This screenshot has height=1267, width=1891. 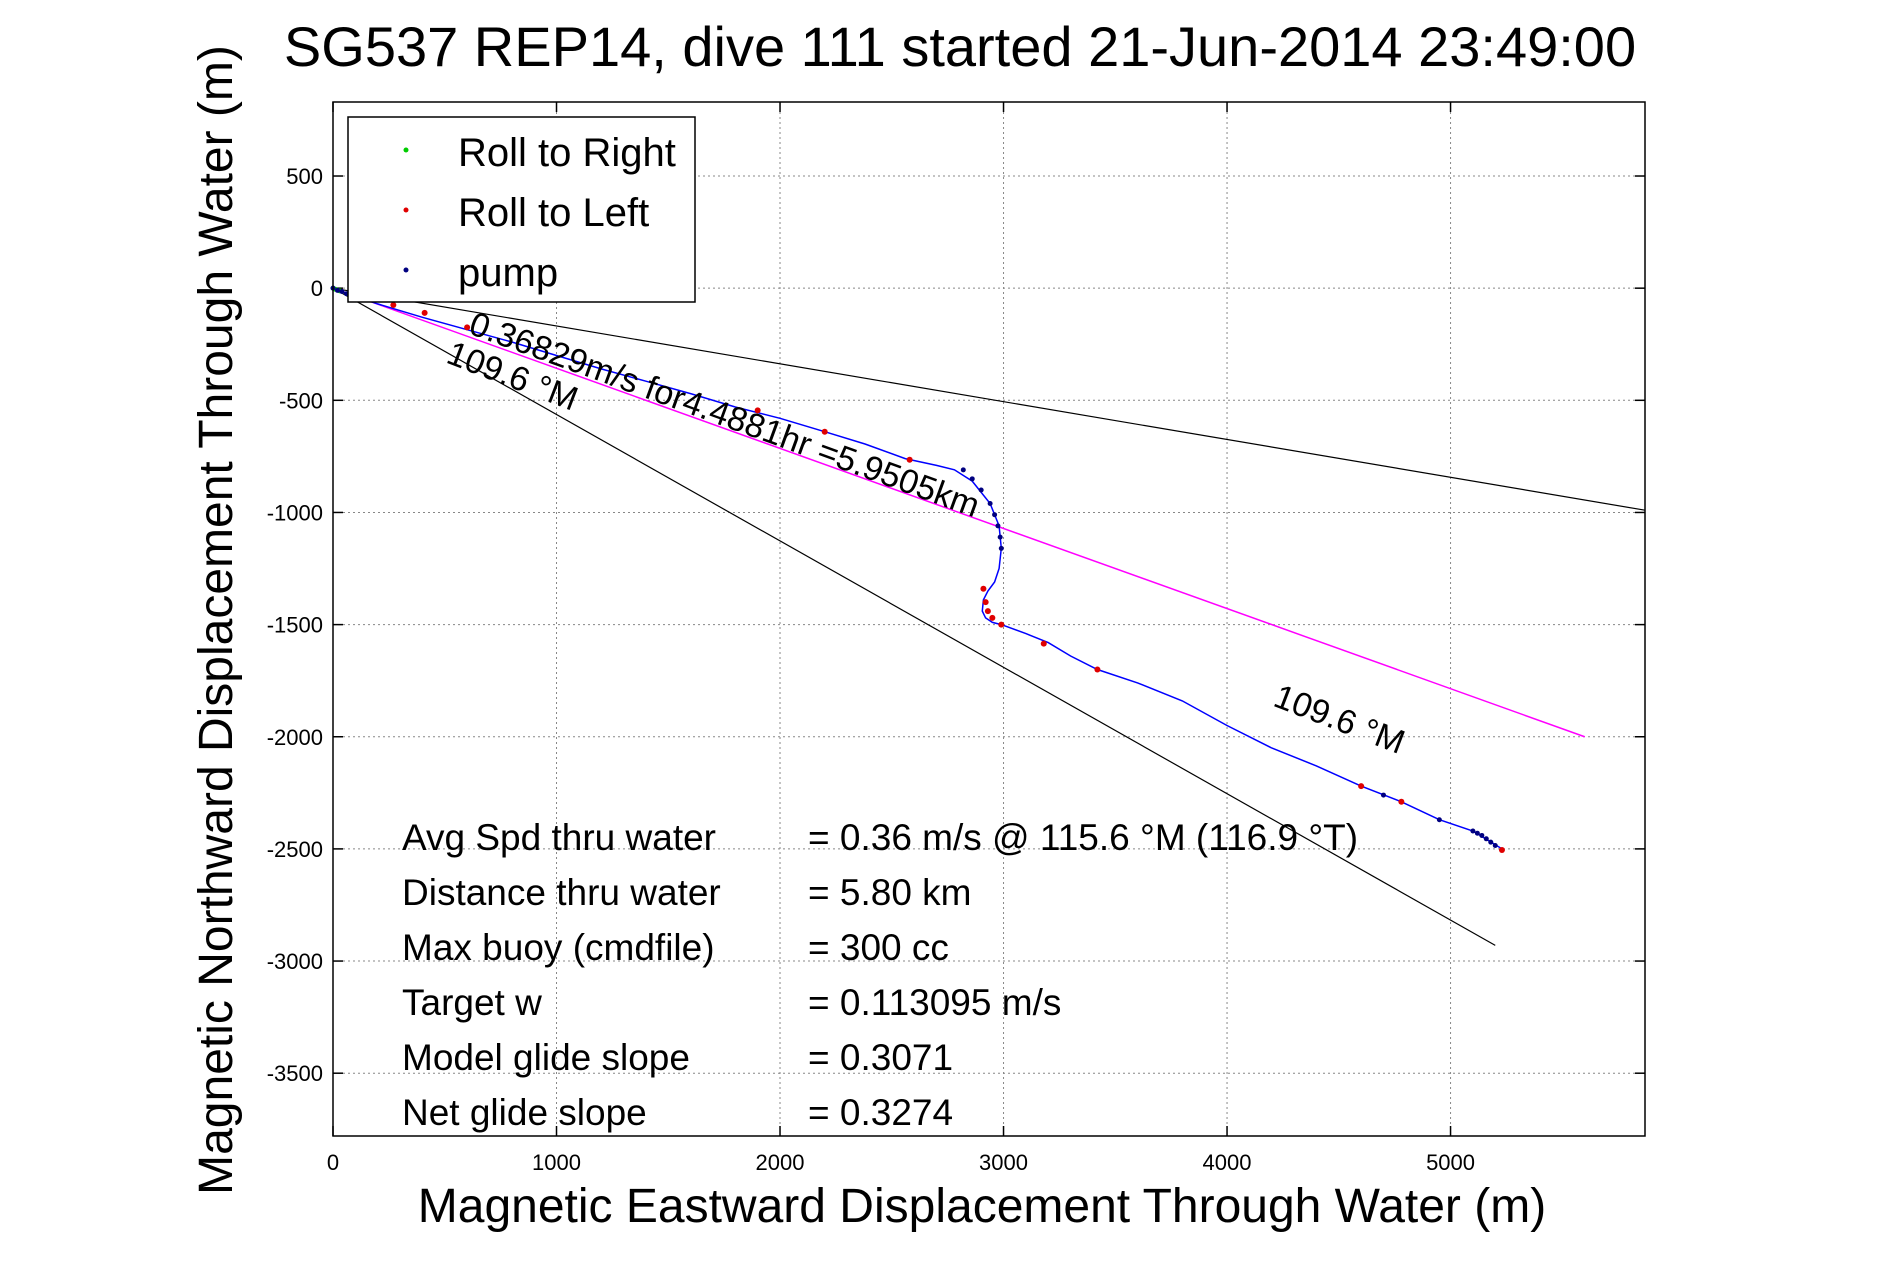 I want to click on stat-value: = 5.80 km, so click(x=890, y=892).